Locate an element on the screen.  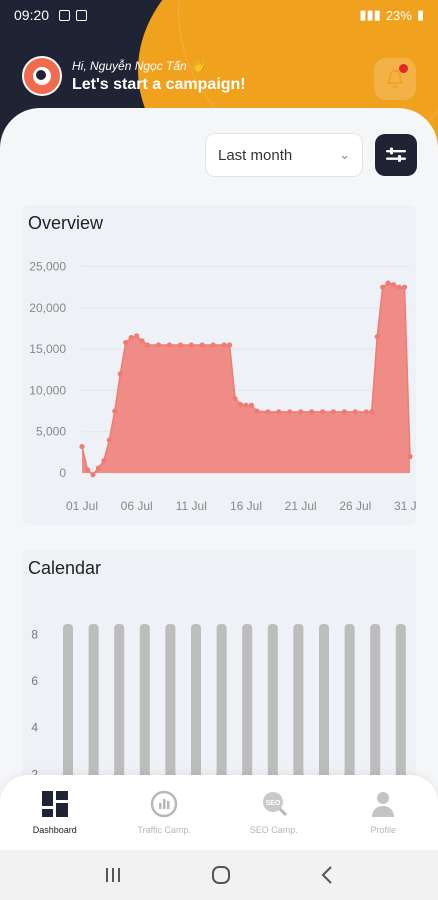
recents-icon is located at coordinates (113, 875).